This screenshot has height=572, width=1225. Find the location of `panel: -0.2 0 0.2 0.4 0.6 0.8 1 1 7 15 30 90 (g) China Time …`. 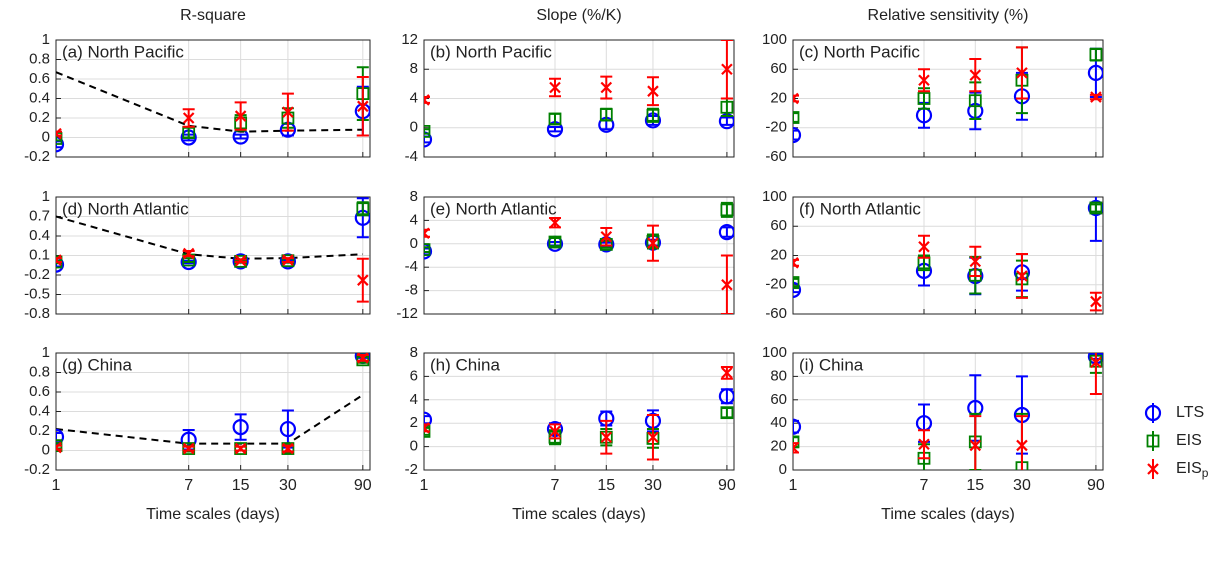

panel: -0.2 0 0.2 0.4 0.6 0.8 1 1 7 15 30 90 (g) China Time … is located at coordinates (198, 433).